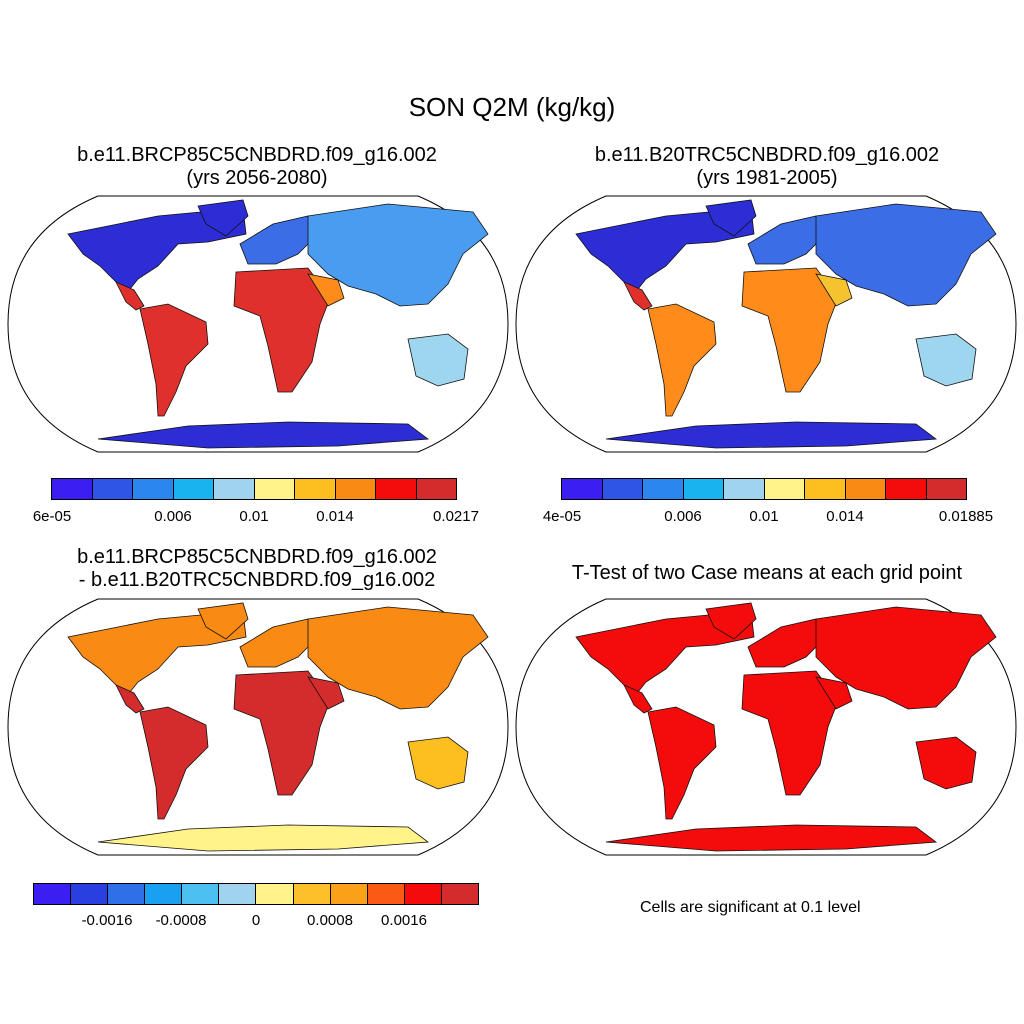  What do you see at coordinates (335, 516) in the screenshot?
I see `panel-1-colorbar-label: 0.014` at bounding box center [335, 516].